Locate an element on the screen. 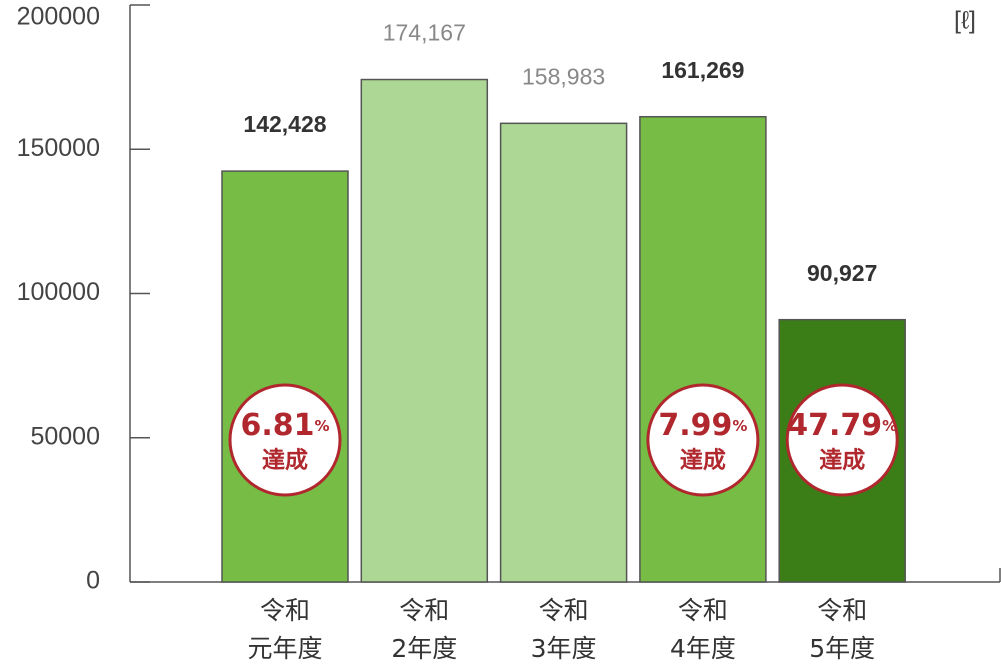 The height and width of the screenshot is (666, 1001). x-tick-label: 元年度 is located at coordinates (284, 648).